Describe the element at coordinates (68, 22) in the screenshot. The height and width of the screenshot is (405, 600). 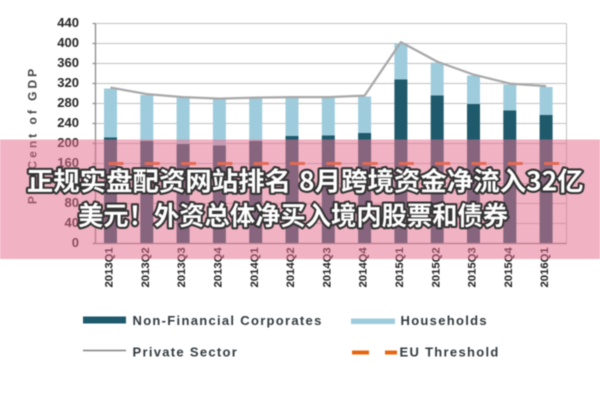
I see `svg-text: 440` at that location.